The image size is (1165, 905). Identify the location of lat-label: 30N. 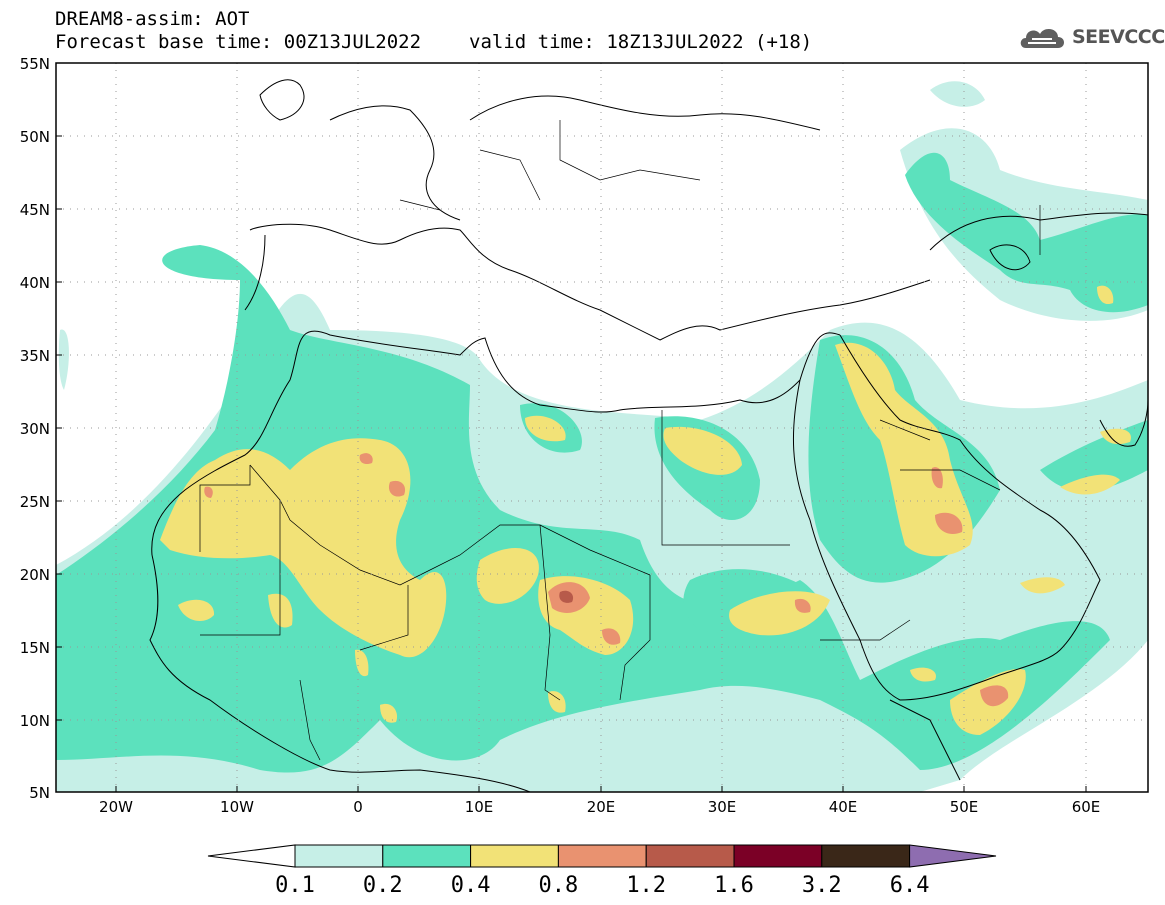
(35, 429).